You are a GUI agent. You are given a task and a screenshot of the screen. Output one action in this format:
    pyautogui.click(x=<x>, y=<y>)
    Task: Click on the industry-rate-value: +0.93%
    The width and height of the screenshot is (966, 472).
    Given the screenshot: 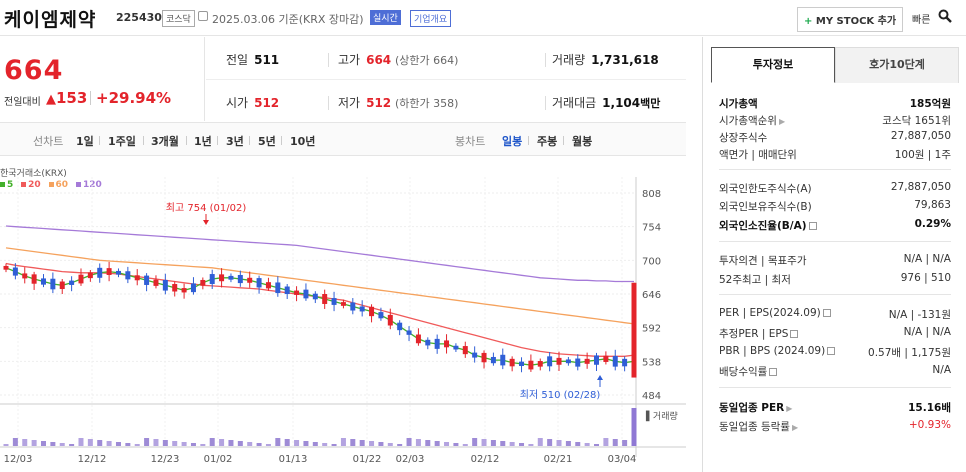 What is the action you would take?
    pyautogui.click(x=929, y=425)
    